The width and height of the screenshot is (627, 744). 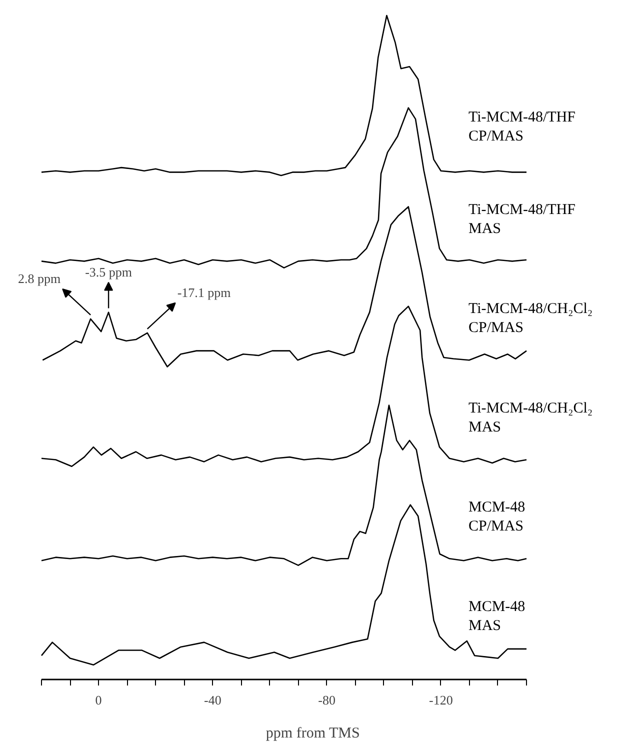 What do you see at coordinates (497, 616) in the screenshot?
I see `series-label: MCM-48 MAS` at bounding box center [497, 616].